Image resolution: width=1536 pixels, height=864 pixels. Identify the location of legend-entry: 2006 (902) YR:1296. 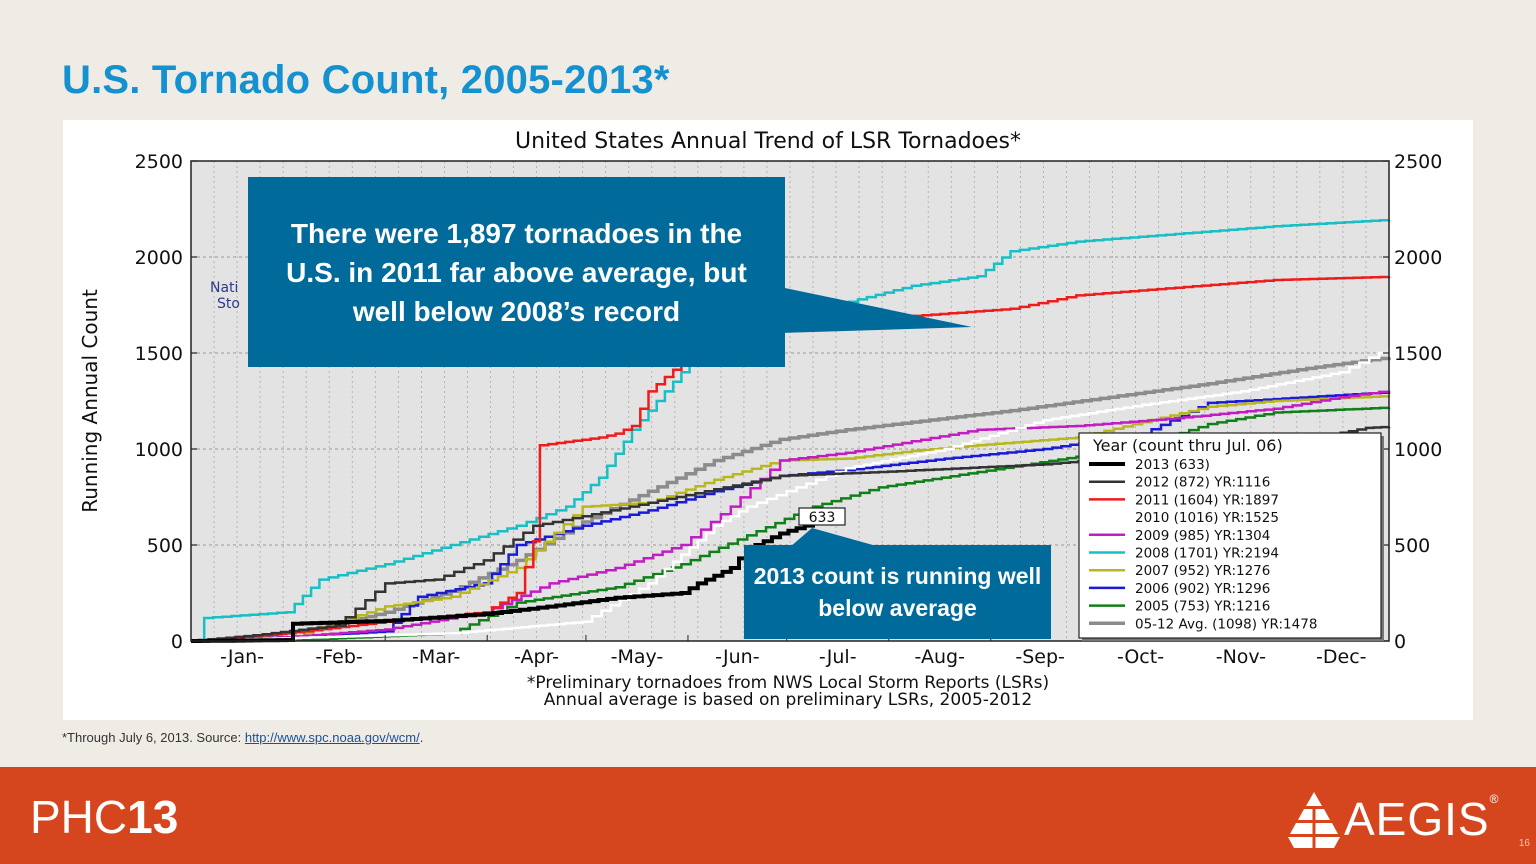
(1202, 589).